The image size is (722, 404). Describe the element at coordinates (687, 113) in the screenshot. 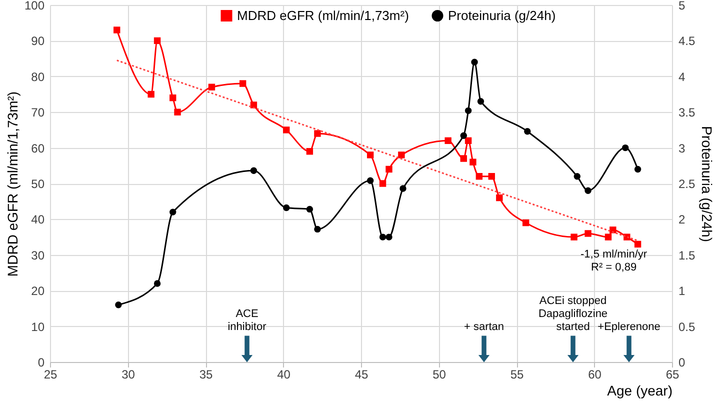

I see `y2-tick-label: 3.5` at that location.